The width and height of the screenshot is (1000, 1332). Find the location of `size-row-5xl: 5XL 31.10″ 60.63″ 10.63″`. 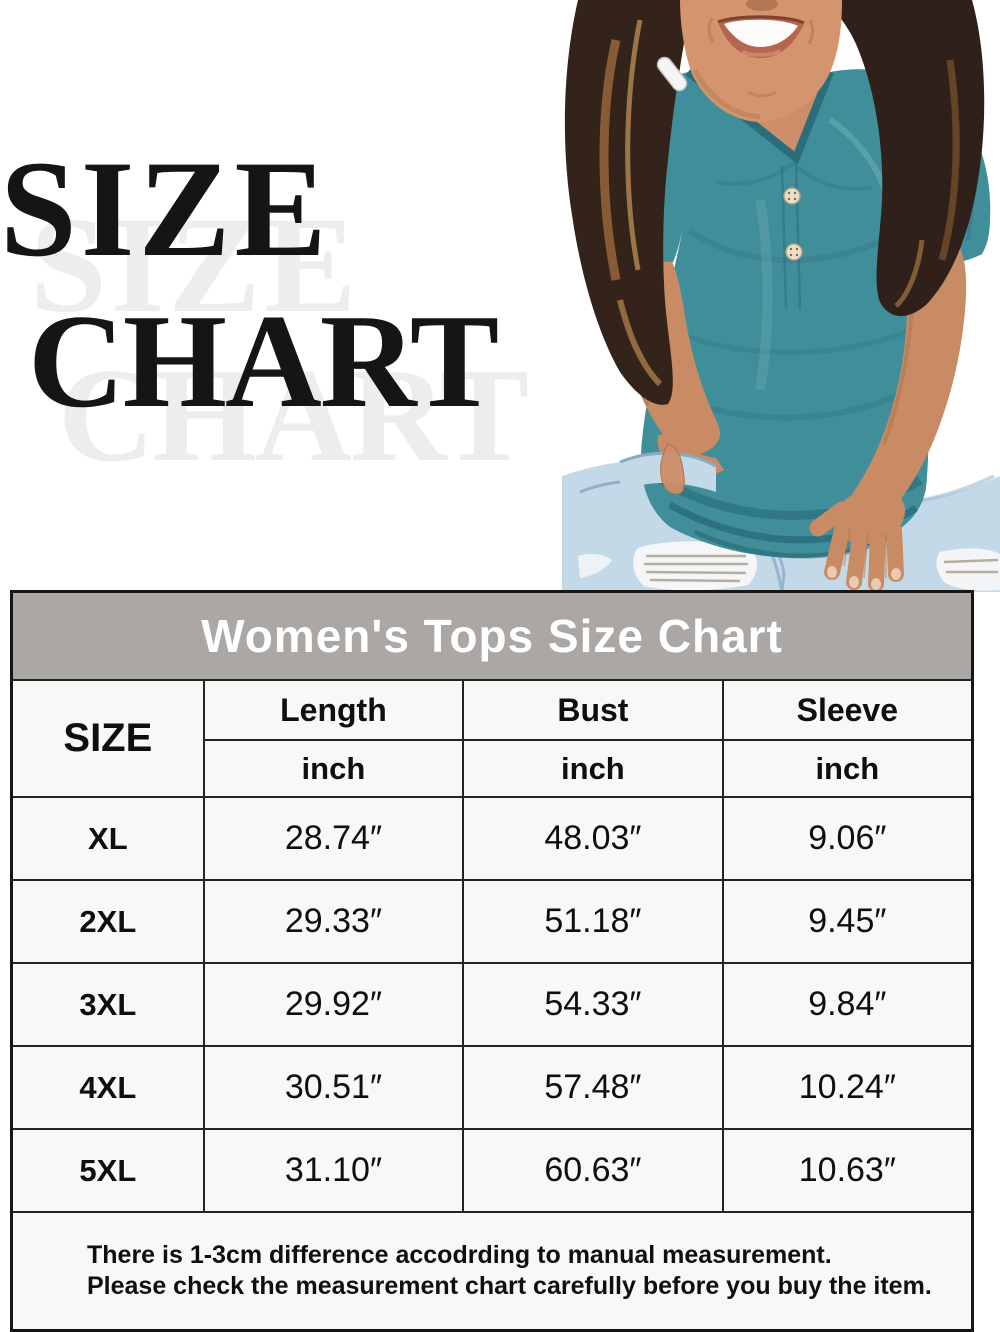

size-row-5xl: 5XL 31.10″ 60.63″ 10.63″ is located at coordinates (492, 1170).